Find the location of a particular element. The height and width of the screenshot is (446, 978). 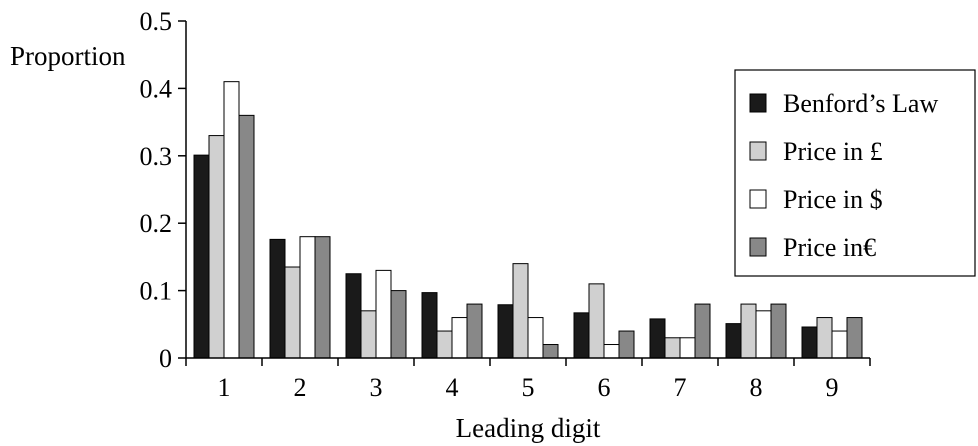

x-tick-label: 4 is located at coordinates (452, 387).